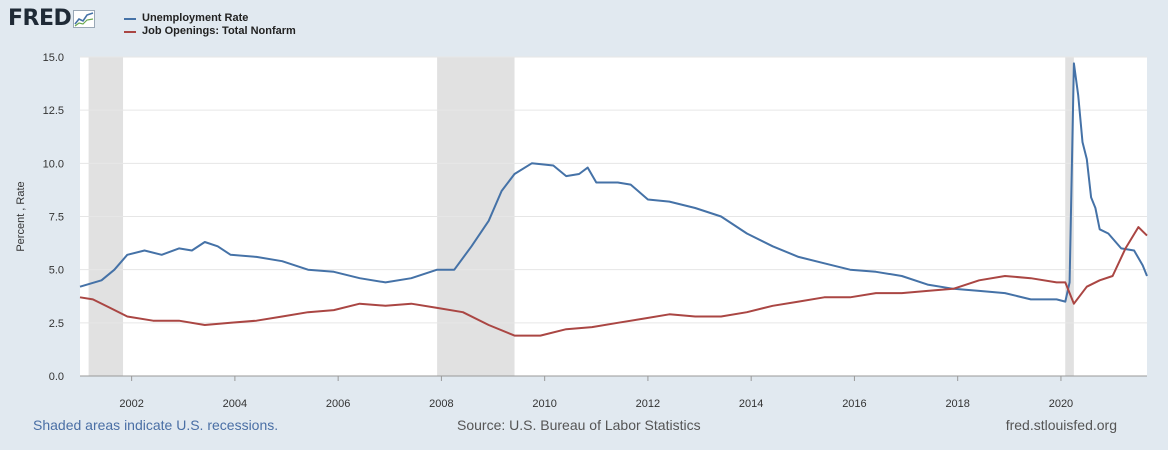 Image resolution: width=1168 pixels, height=450 pixels. What do you see at coordinates (56, 271) in the screenshot?
I see `y-tick-label-2: 5.0` at bounding box center [56, 271].